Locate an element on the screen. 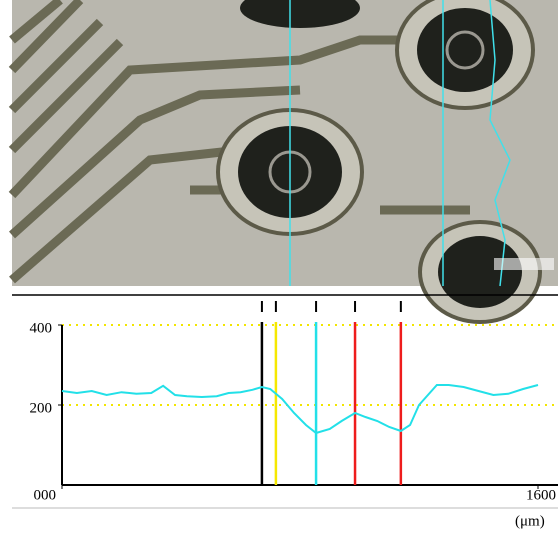 This screenshot has width=558, height=533. x-tick-label: 1600 is located at coordinates (541, 495).